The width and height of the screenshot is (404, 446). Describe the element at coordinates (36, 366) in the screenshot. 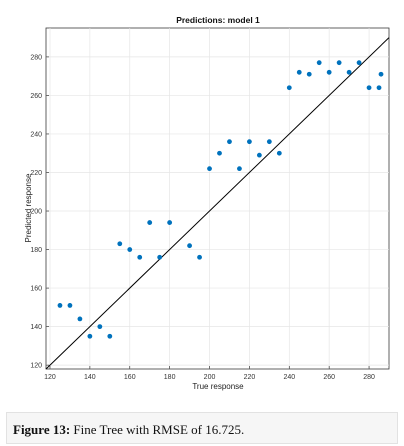

I see `y-tick-label: 120` at that location.